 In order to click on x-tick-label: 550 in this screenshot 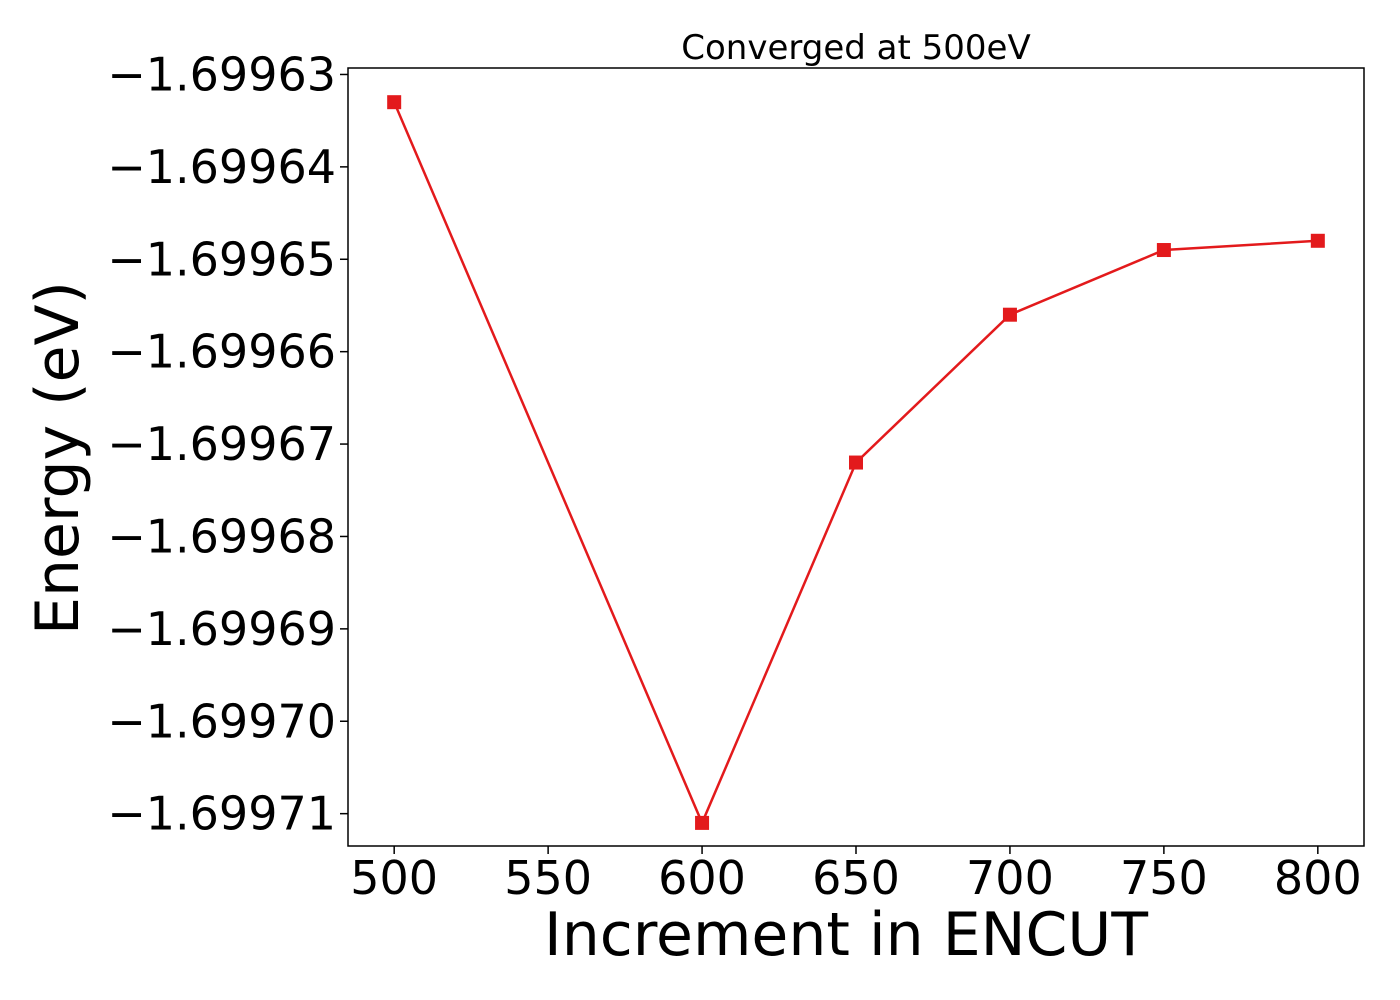, I will do `click(548, 878)`.